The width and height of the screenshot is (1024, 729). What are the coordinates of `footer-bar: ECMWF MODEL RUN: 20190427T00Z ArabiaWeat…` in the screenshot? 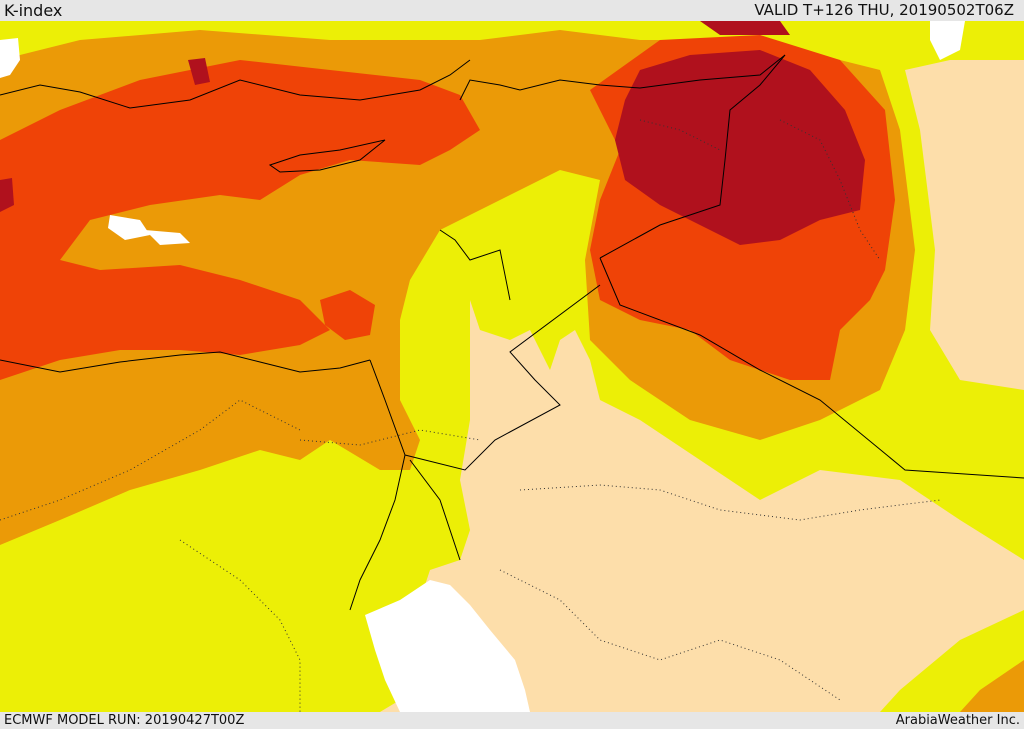 It's located at (512, 720).